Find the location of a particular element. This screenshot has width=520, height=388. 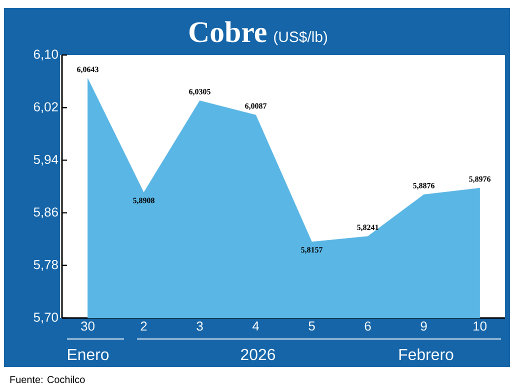

x-tick-label: 10 is located at coordinates (480, 326).